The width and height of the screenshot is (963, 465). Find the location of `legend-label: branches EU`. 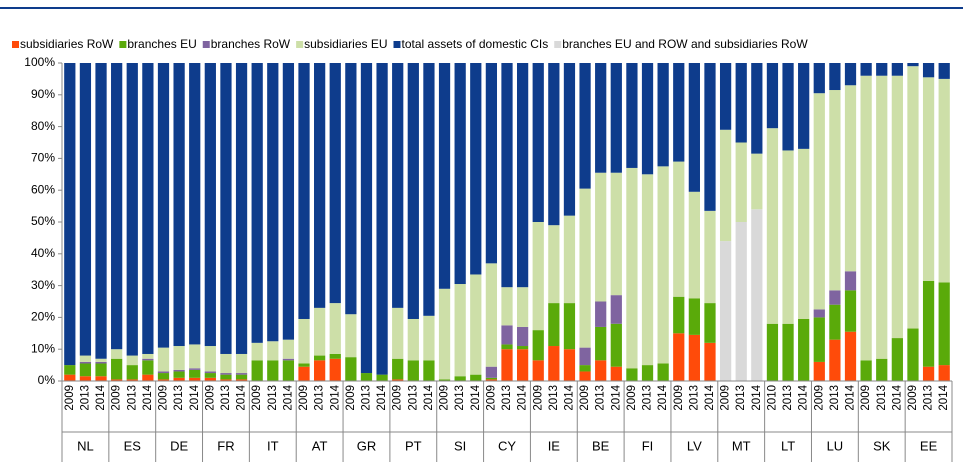

legend-label: branches EU is located at coordinates (161, 44).